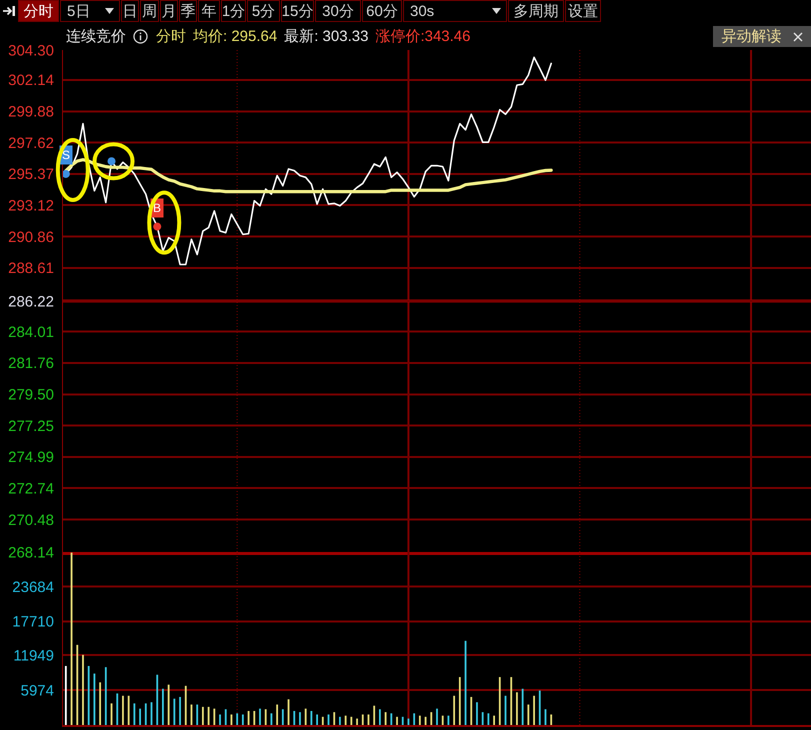 The width and height of the screenshot is (811, 730). I want to click on toolbar-button: 多周期, so click(536, 11).